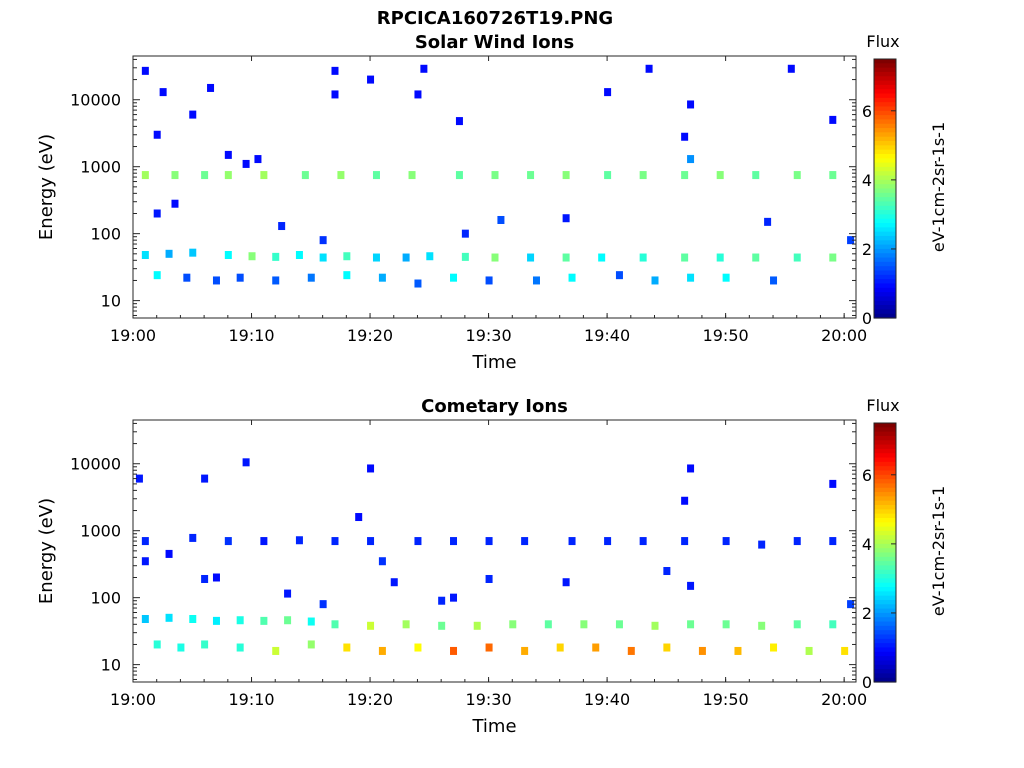  I want to click on colorbar-label: eV-1cm-2sr-1s-1, so click(938, 551).